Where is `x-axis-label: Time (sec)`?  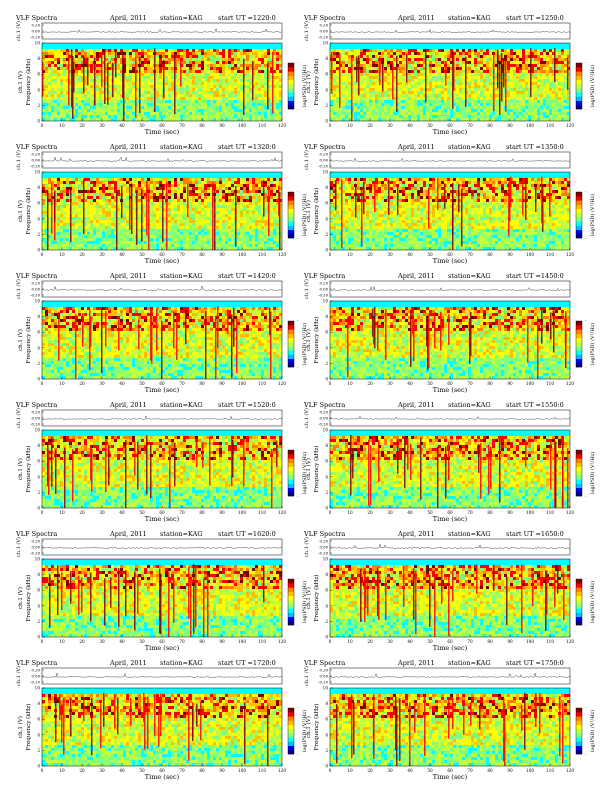 x-axis-label: Time (sec) is located at coordinates (162, 777).